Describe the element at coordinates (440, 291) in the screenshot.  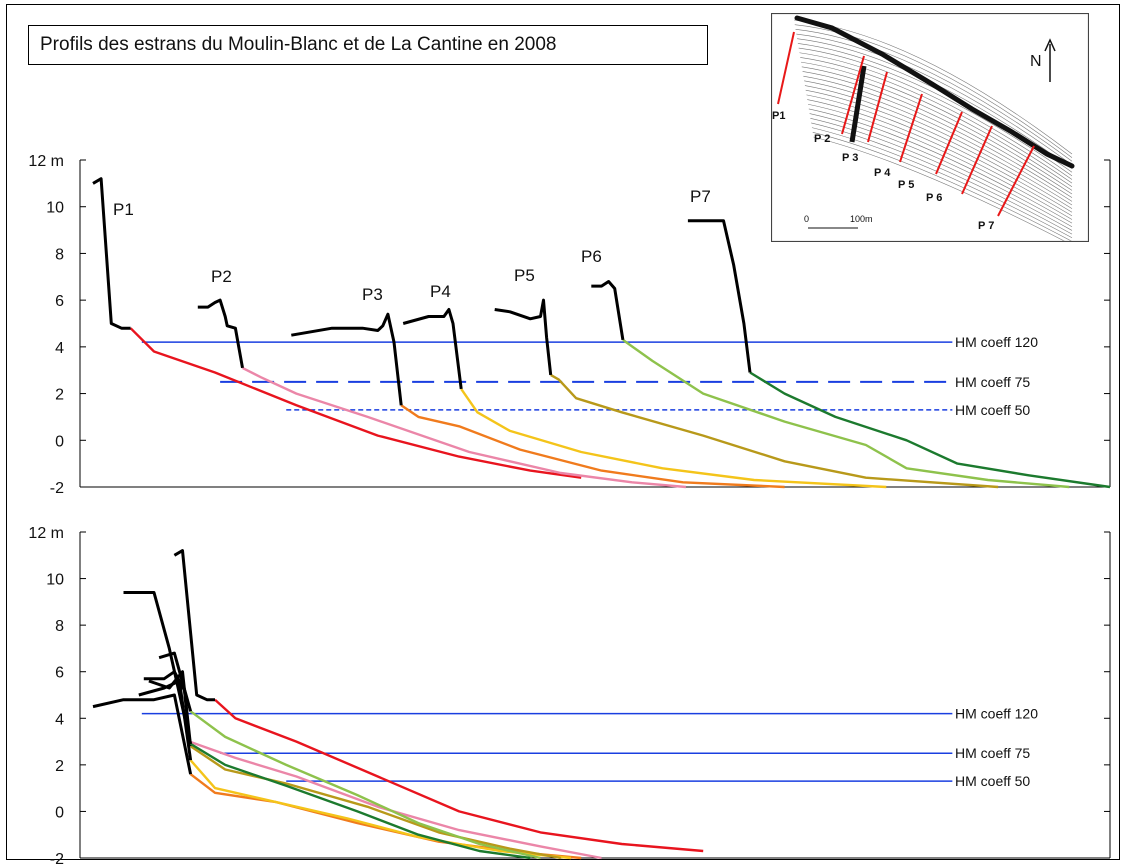
I see `series-label-p4: P4` at that location.